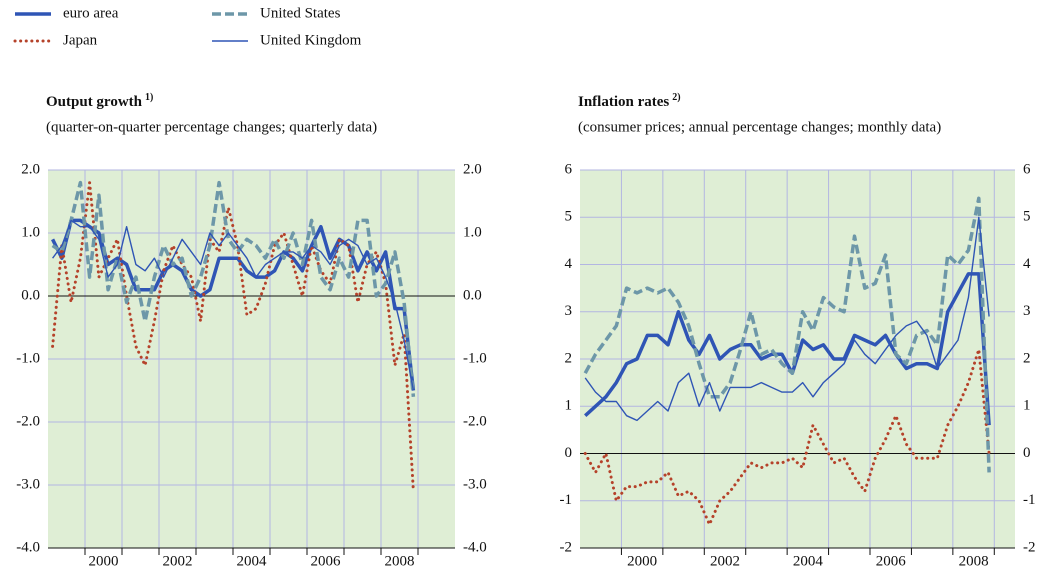 Image resolution: width=1037 pixels, height=573 pixels. What do you see at coordinates (475, 421) in the screenshot?
I see `y2-tick-label: -2.0` at bounding box center [475, 421].